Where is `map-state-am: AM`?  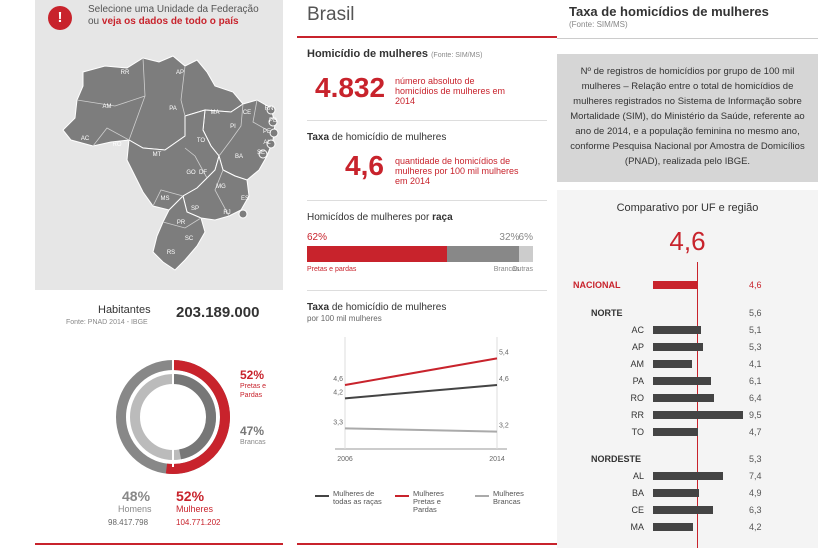
map-state-am: AM is located at coordinates (107, 107).